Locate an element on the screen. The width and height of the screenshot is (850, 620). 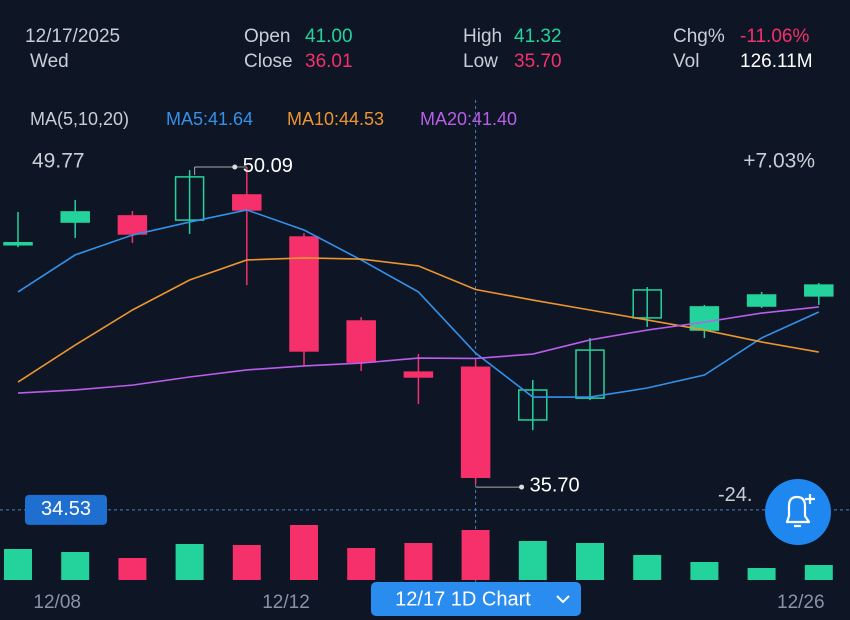
weekday: Wed is located at coordinates (49, 61).